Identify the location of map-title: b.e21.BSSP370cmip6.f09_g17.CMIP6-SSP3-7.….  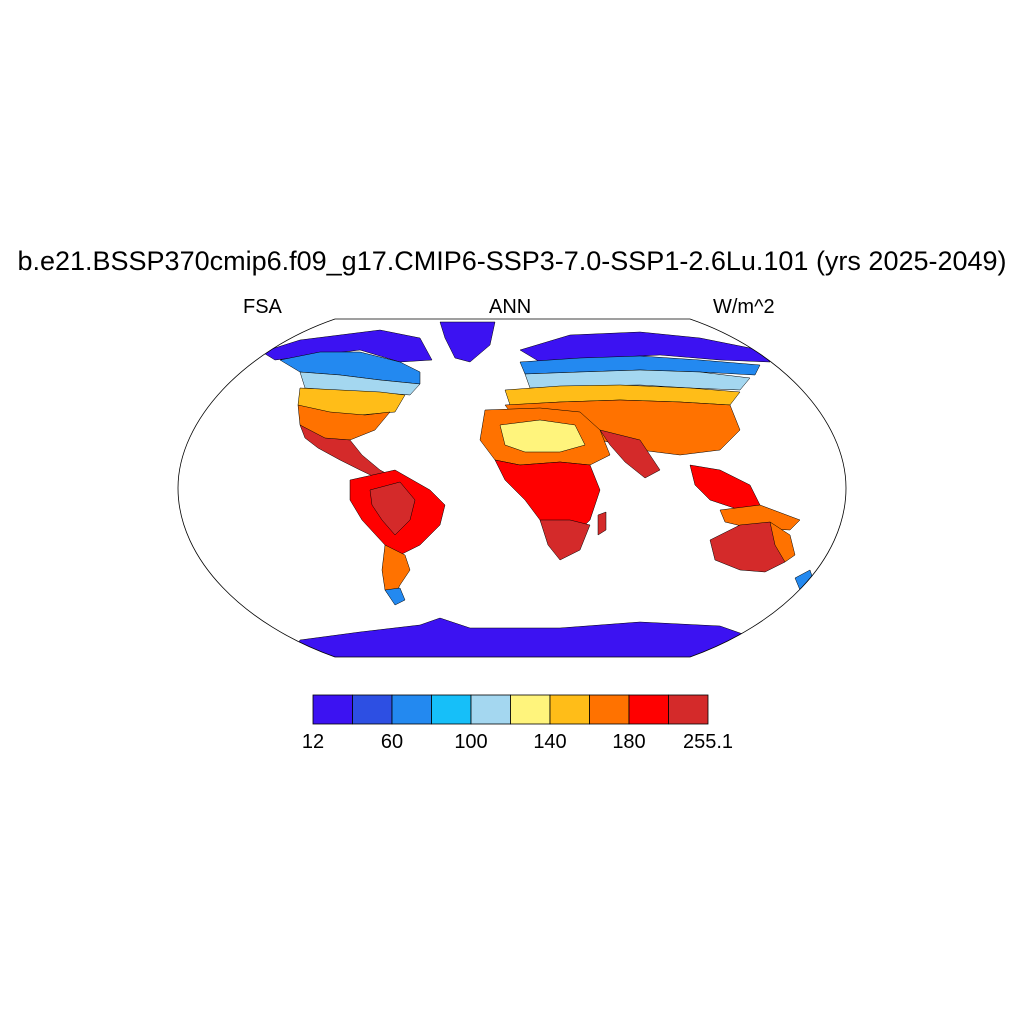
(512, 261).